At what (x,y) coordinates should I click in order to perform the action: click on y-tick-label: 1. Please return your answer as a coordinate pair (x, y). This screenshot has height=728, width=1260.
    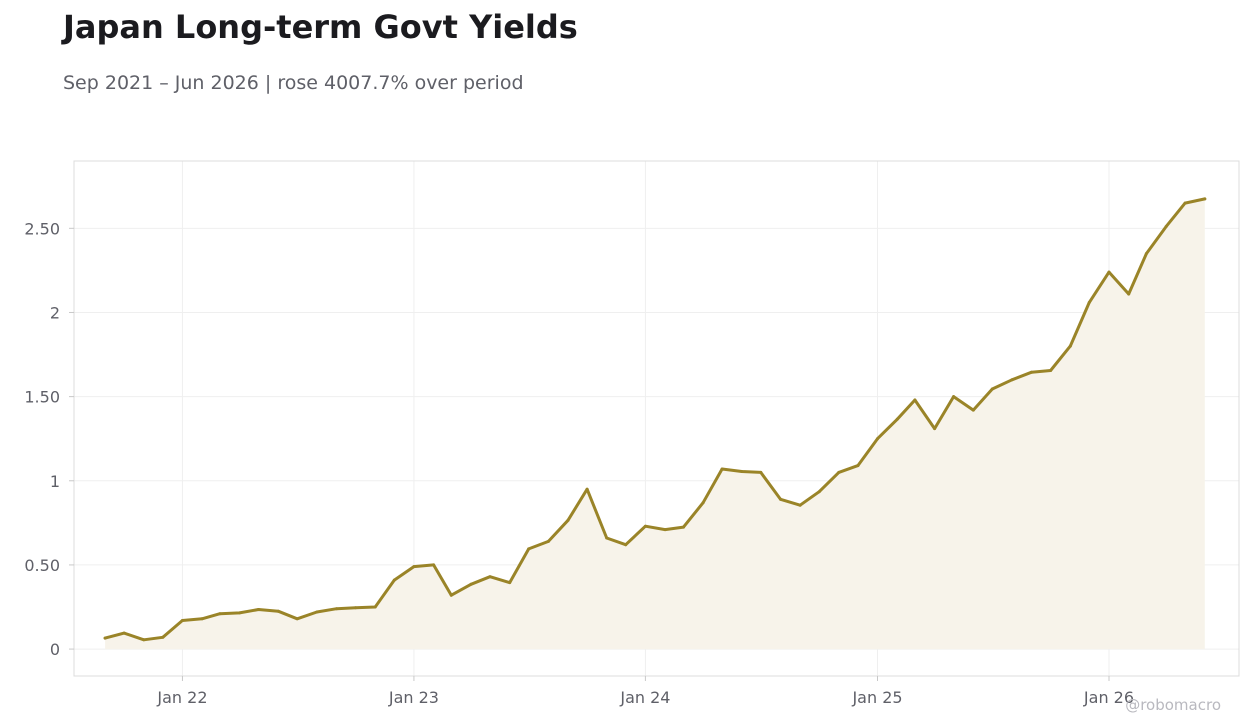
    Looking at the image, I should click on (55, 481).